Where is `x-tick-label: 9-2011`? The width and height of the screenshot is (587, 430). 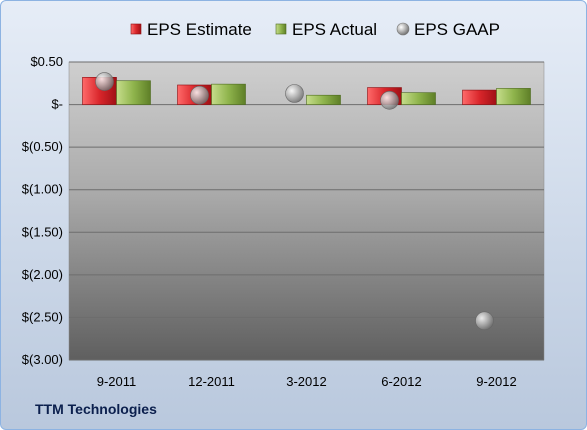
x-tick-label: 9-2011 is located at coordinates (117, 381).